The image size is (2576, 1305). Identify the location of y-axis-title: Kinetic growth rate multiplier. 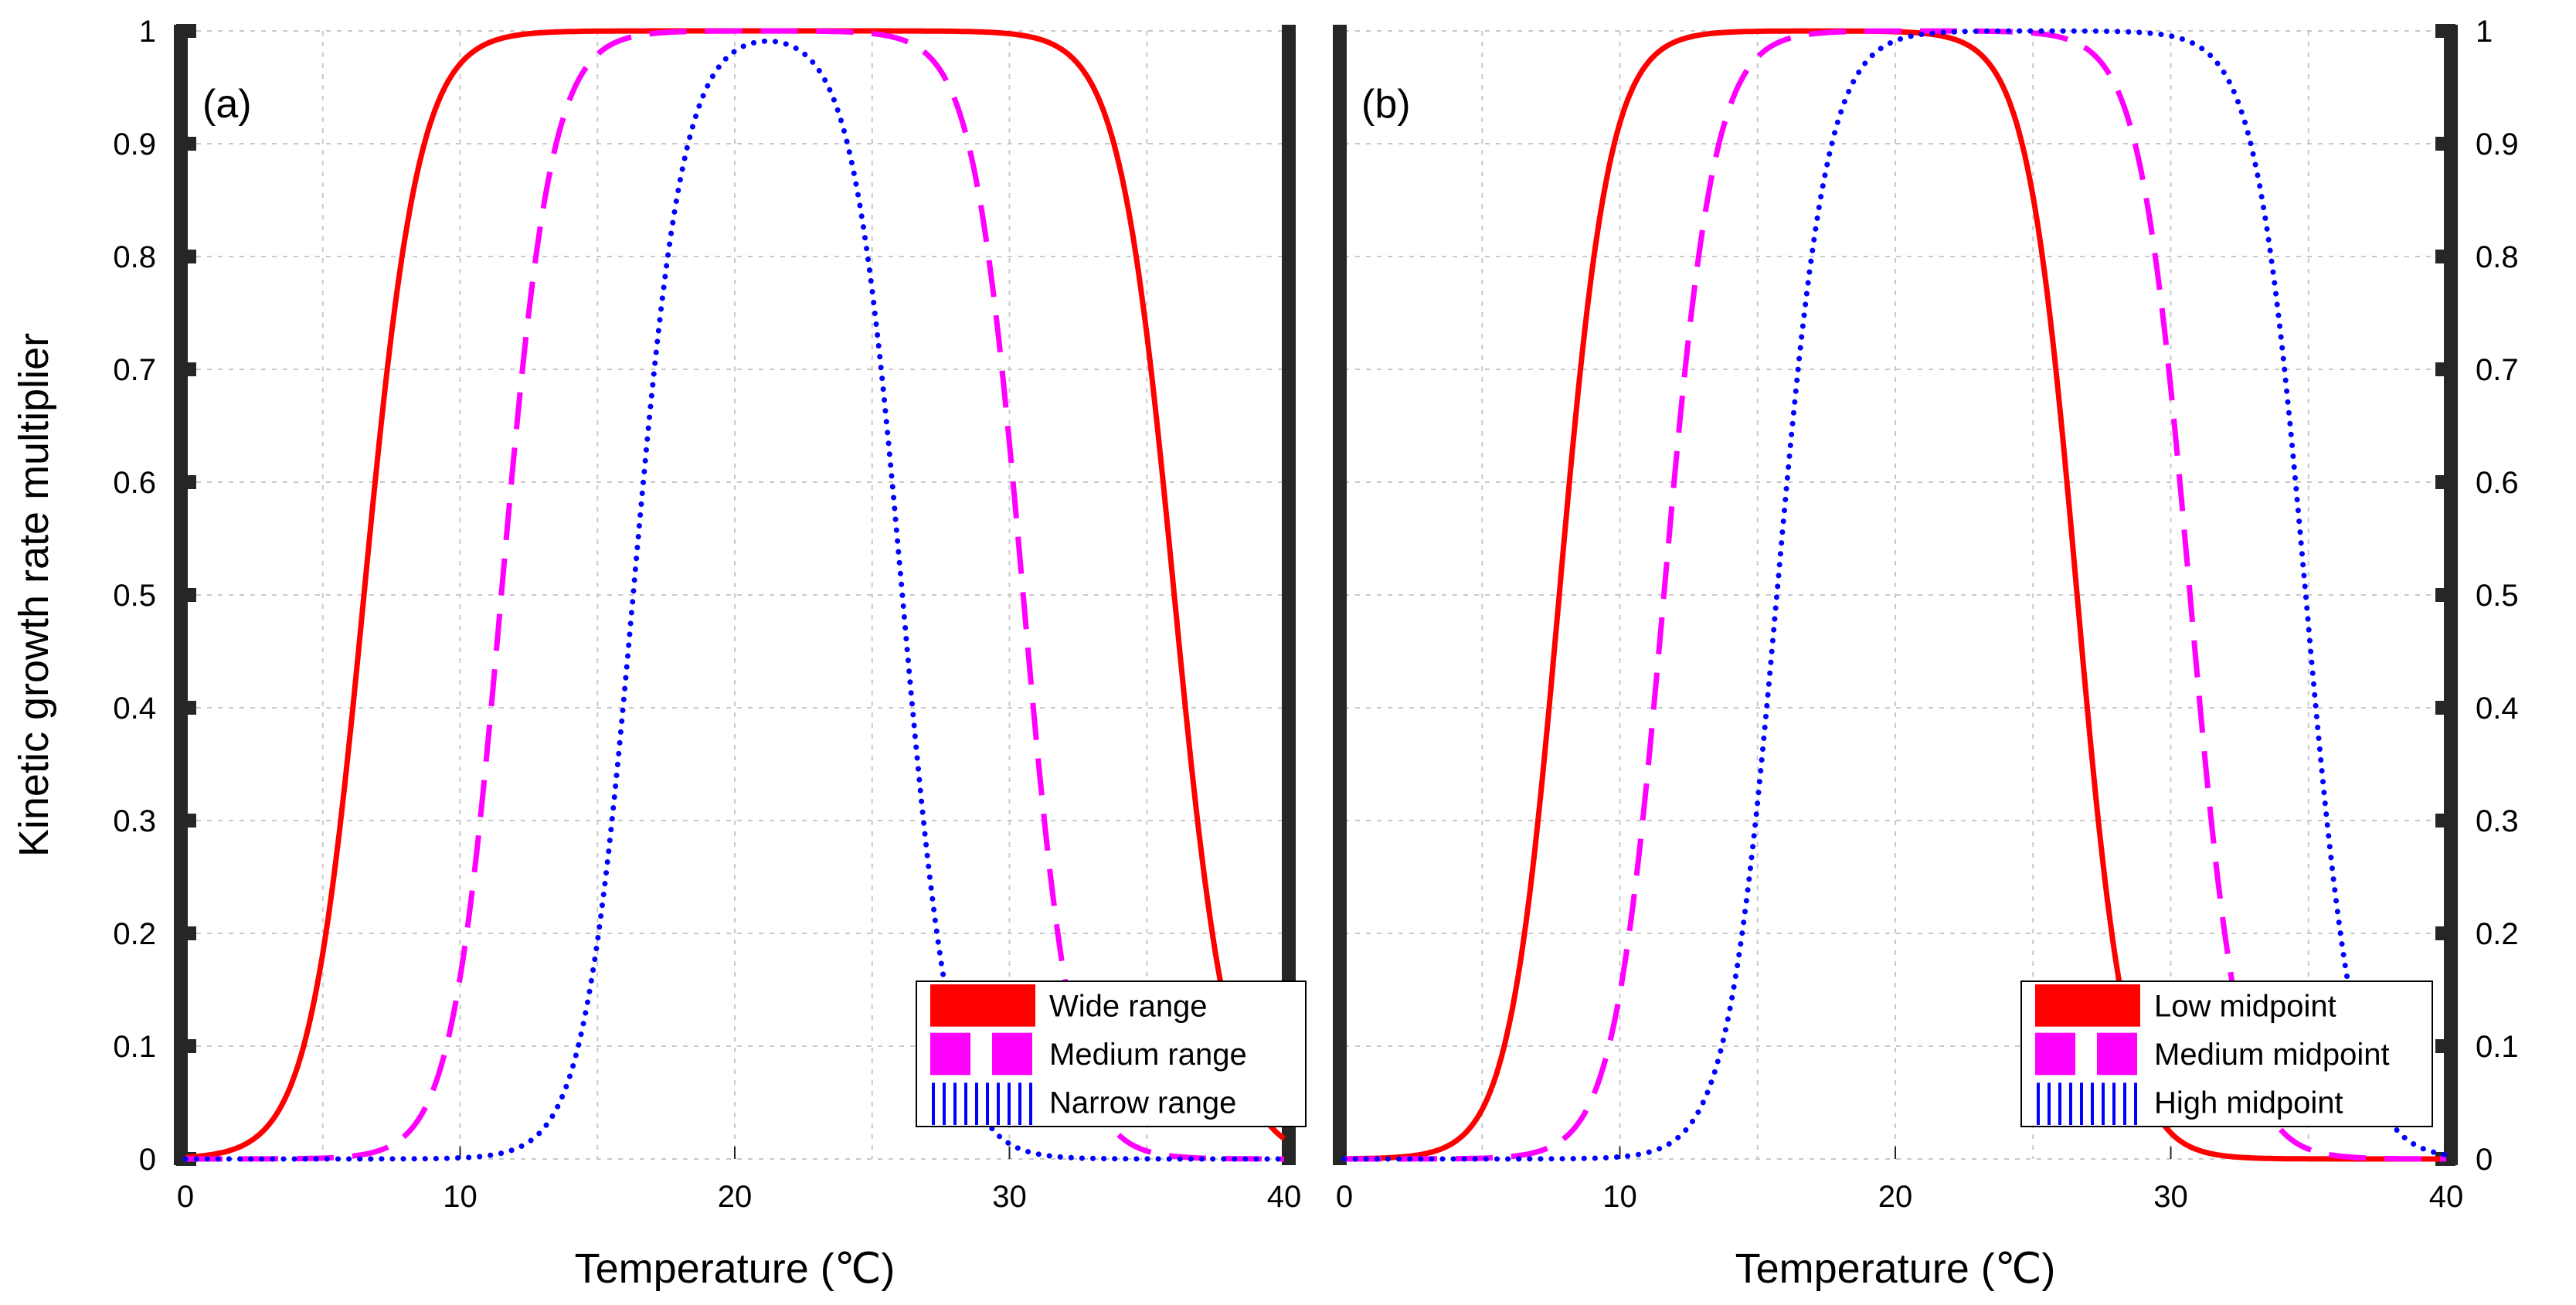
(34, 595).